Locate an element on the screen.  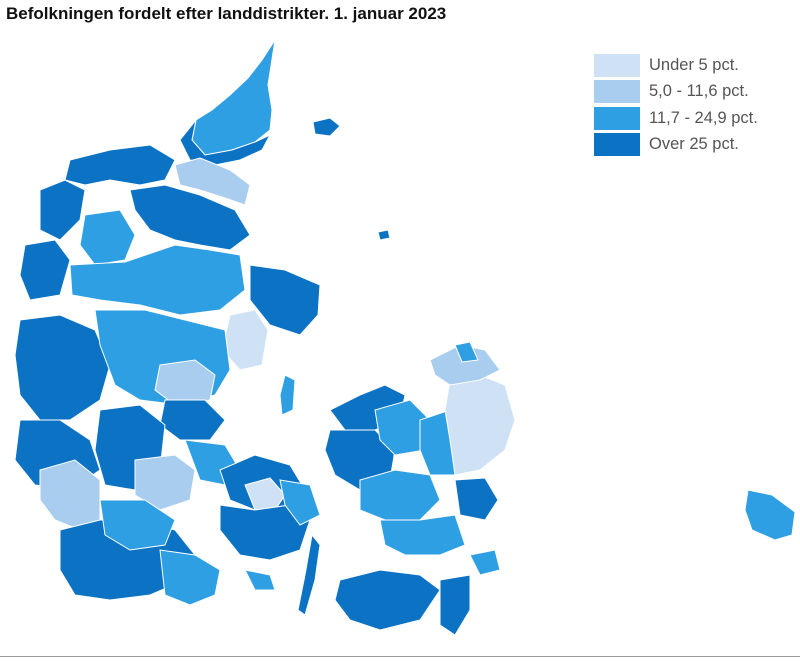
legend-label: 11,7 - 24,9 pct. is located at coordinates (703, 117).